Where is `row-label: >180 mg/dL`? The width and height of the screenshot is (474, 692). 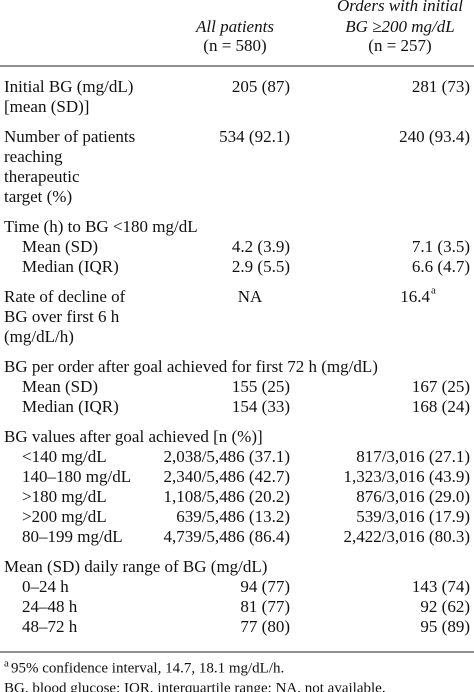 row-label: >180 mg/dL is located at coordinates (64, 496).